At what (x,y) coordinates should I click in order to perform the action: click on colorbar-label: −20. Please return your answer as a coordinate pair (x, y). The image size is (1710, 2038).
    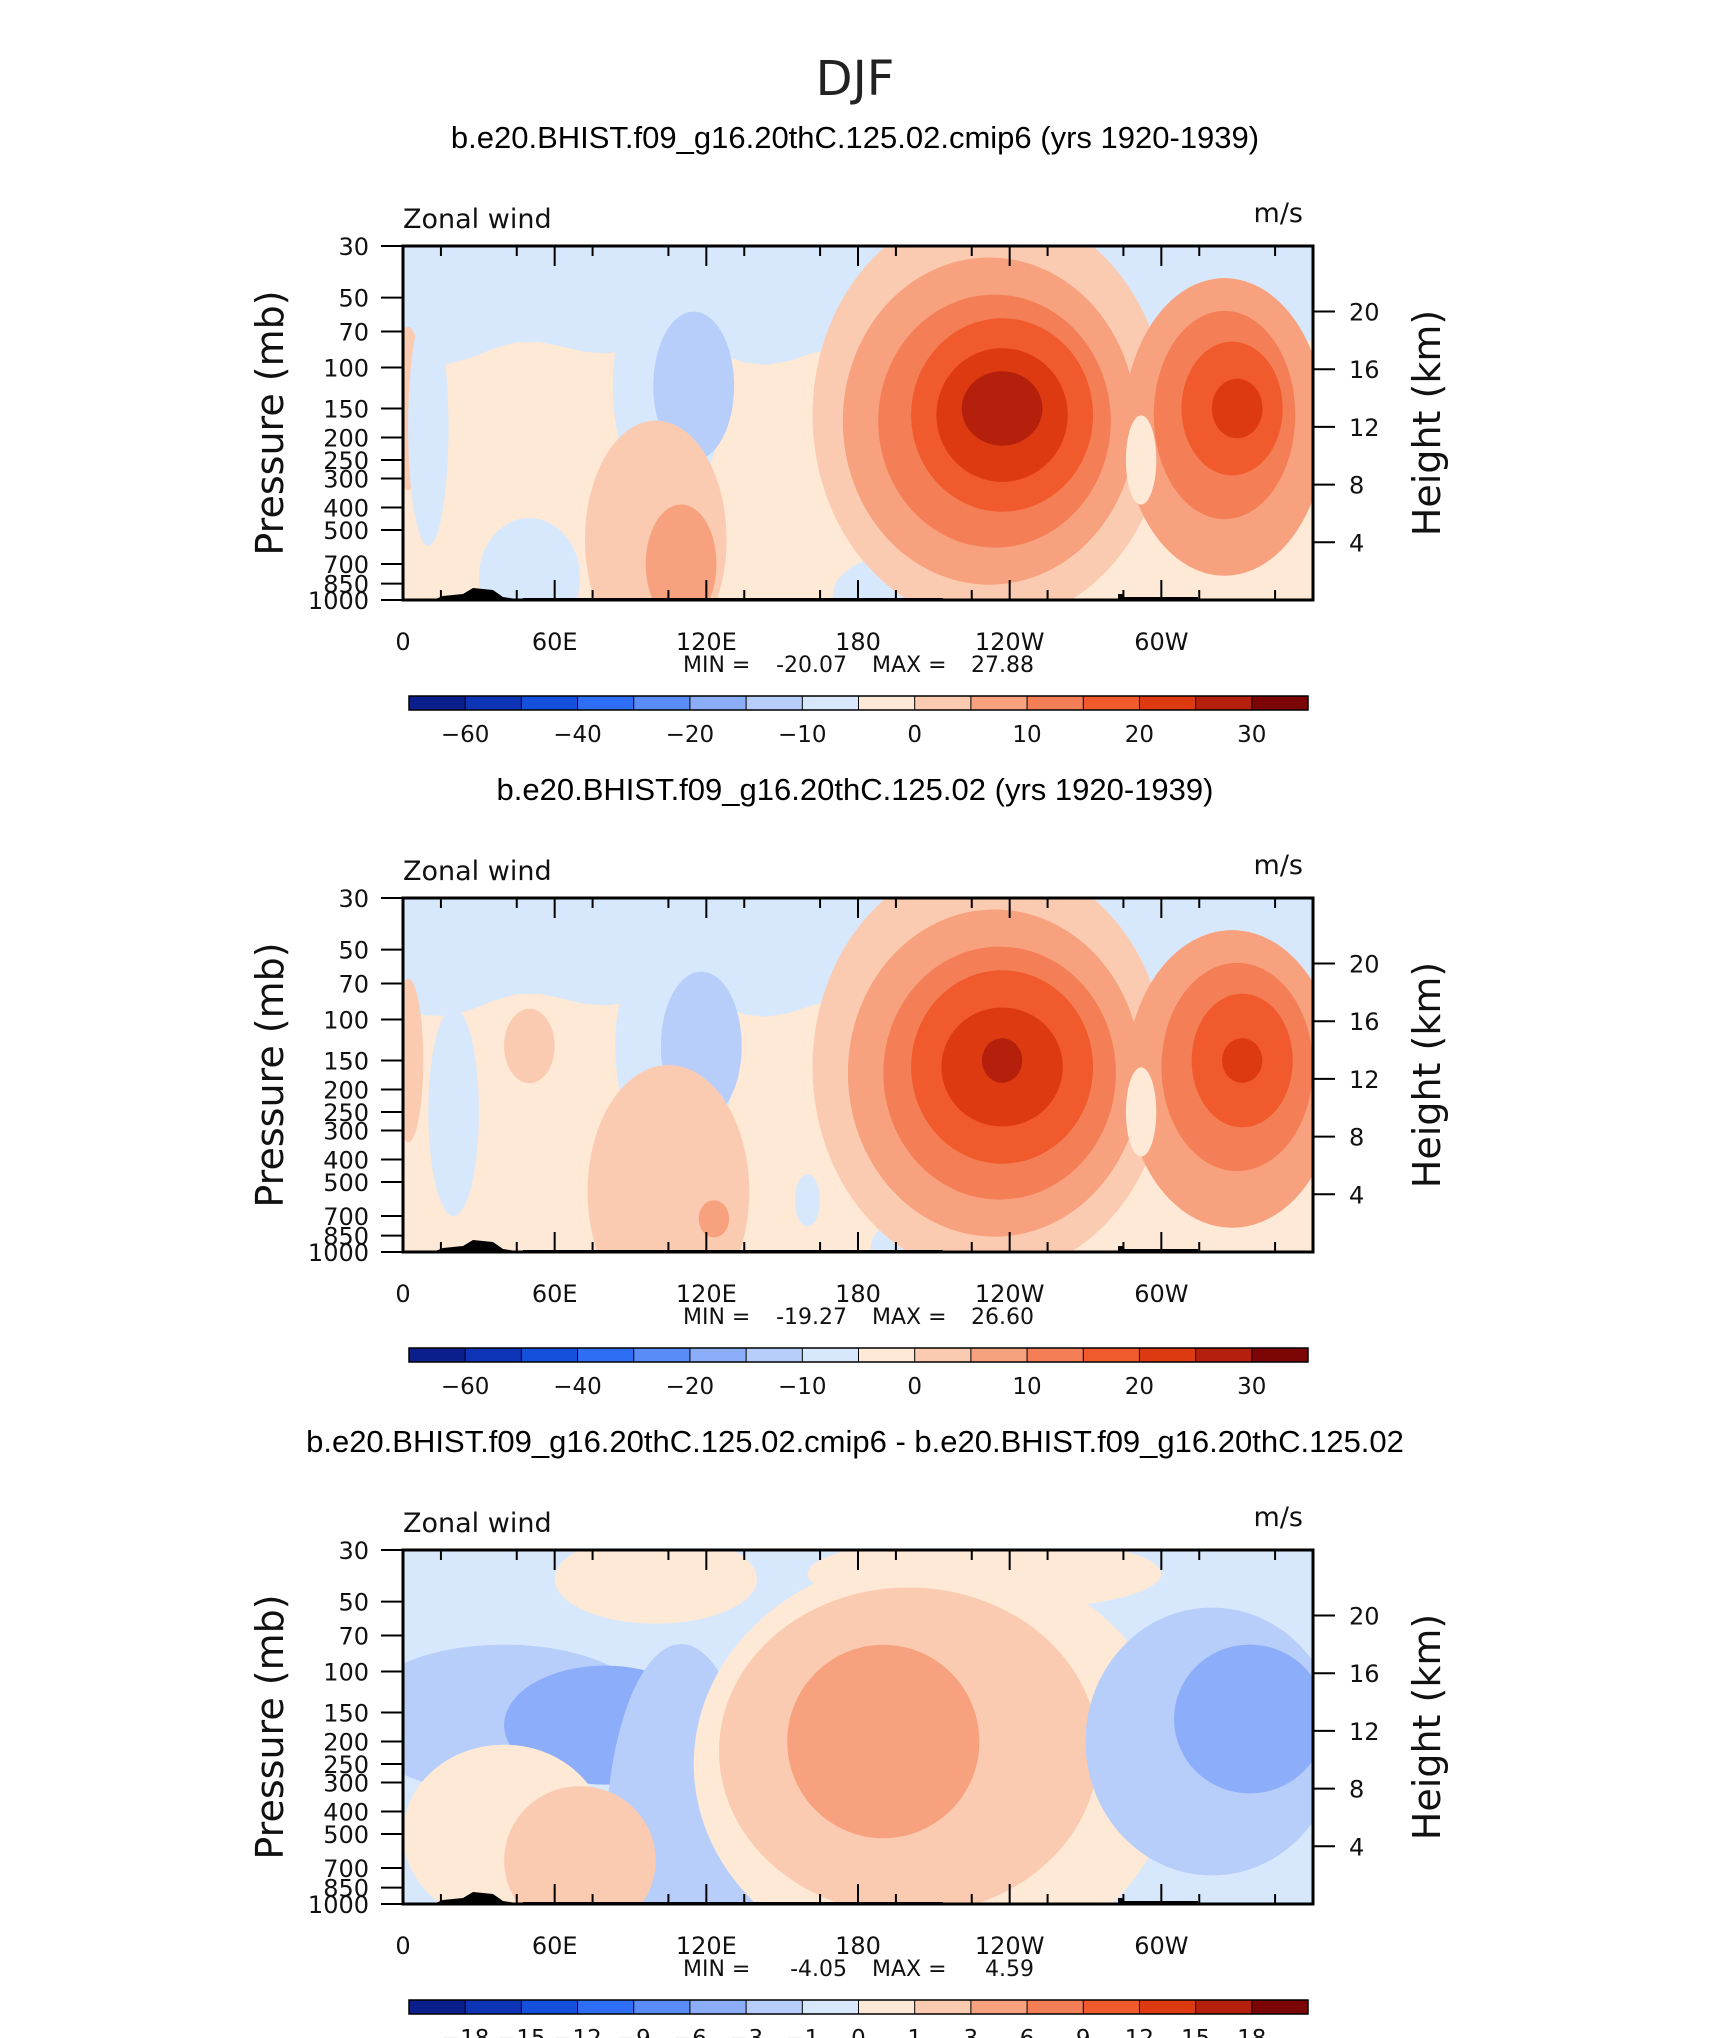
    Looking at the image, I should click on (690, 735).